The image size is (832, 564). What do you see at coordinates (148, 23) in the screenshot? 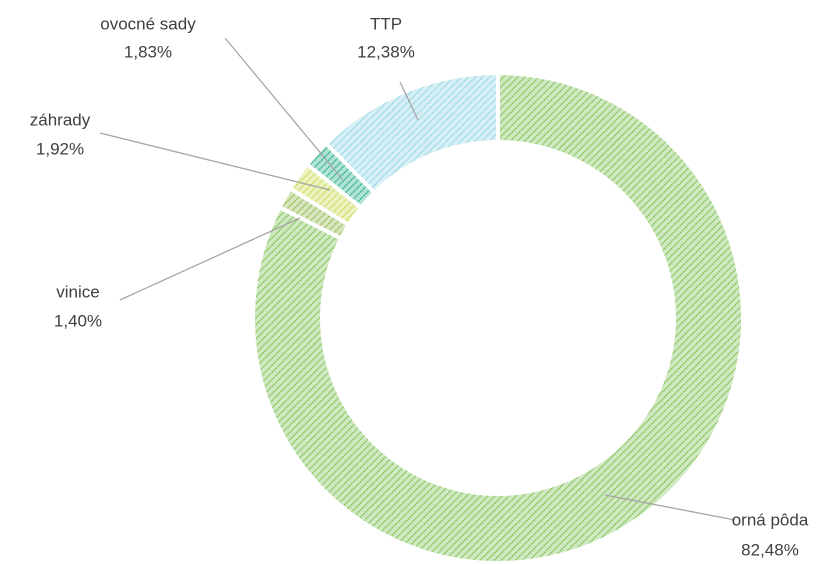
I see `data-label-name: ovocné sady` at bounding box center [148, 23].